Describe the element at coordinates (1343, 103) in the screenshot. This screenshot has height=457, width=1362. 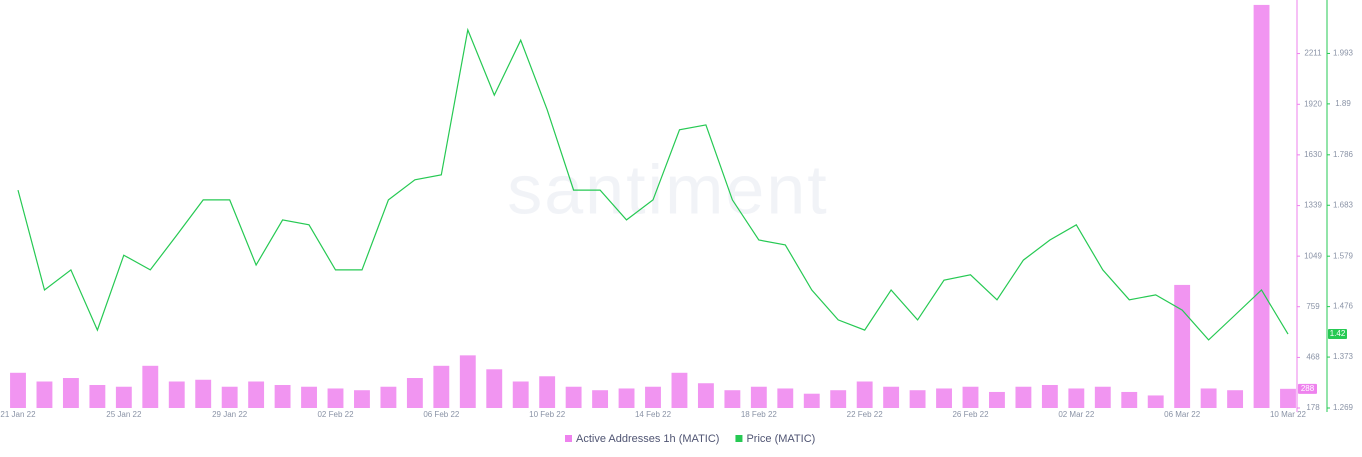
I see `y2-tick-label: 1.89` at that location.